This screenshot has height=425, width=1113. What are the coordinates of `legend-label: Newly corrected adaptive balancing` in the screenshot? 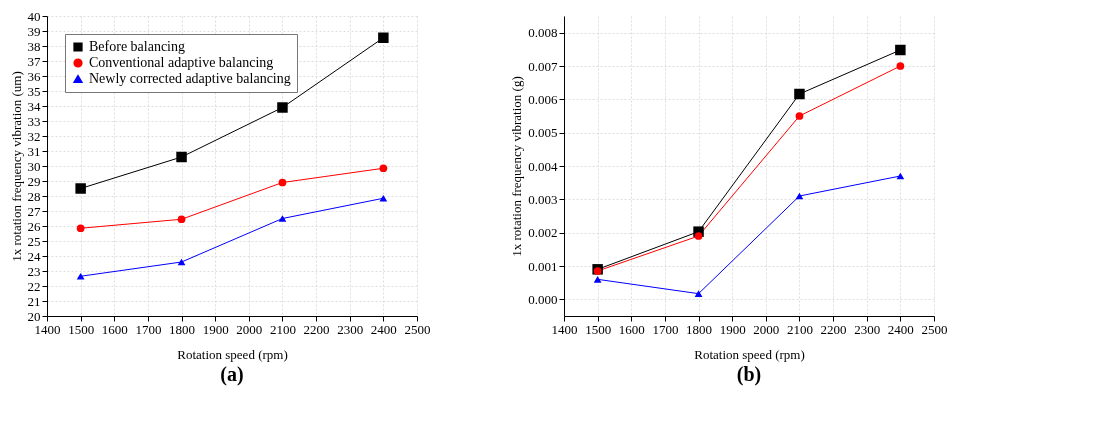 It's located at (190, 78).